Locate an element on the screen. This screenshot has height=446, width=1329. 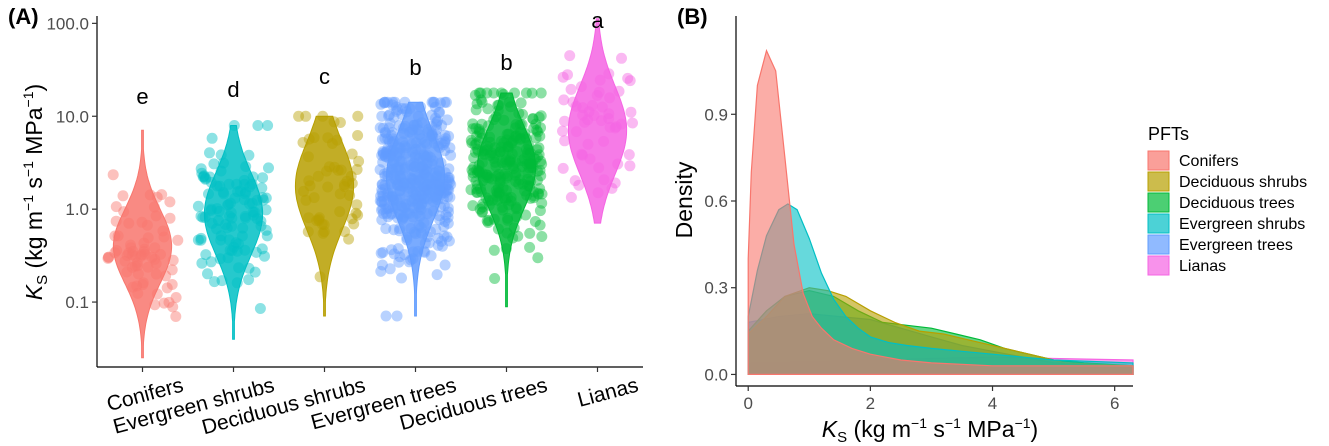
panel-b-label: (B) is located at coordinates (692, 16).